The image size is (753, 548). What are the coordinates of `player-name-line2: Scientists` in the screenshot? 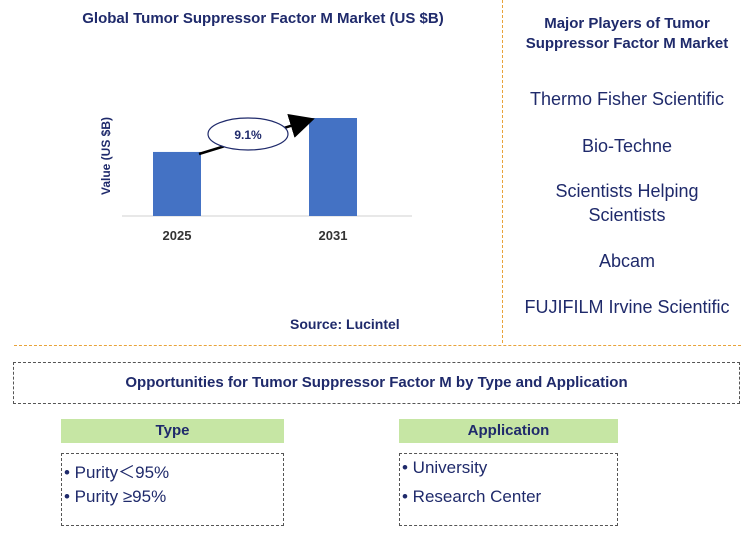 It's located at (627, 215).